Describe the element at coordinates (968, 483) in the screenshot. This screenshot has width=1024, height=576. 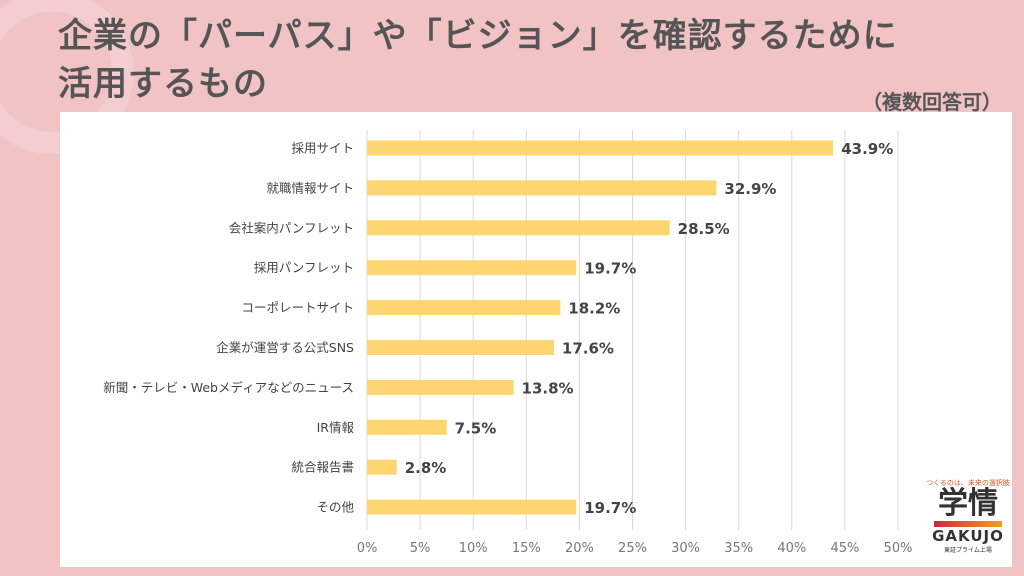
I see `logo-tagline: つくるのは、未来の選択肢` at that location.